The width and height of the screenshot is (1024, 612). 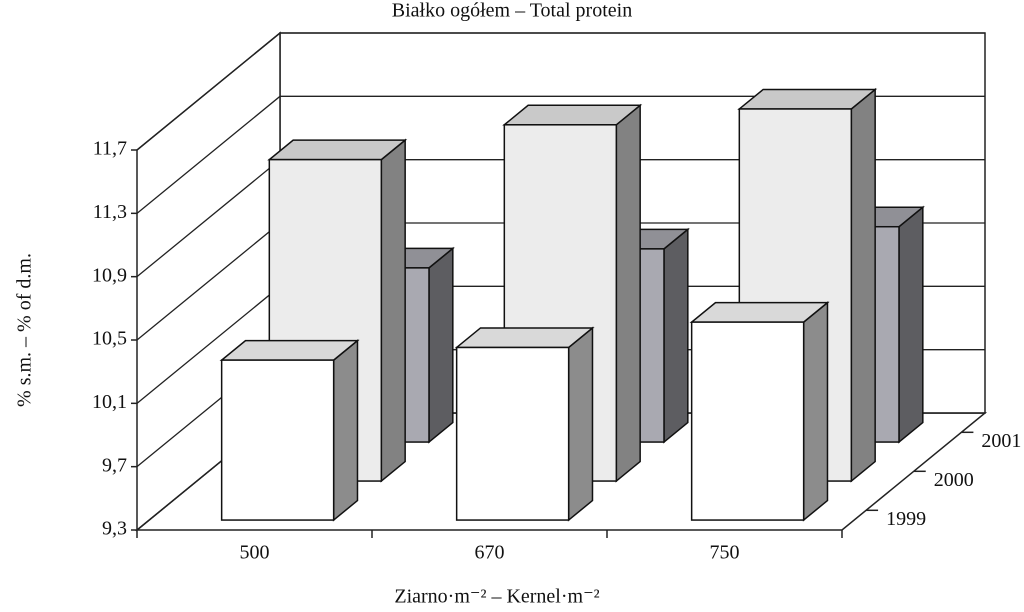 I want to click on chart-title: Białko ogółem – Total protein, so click(x=512, y=11).